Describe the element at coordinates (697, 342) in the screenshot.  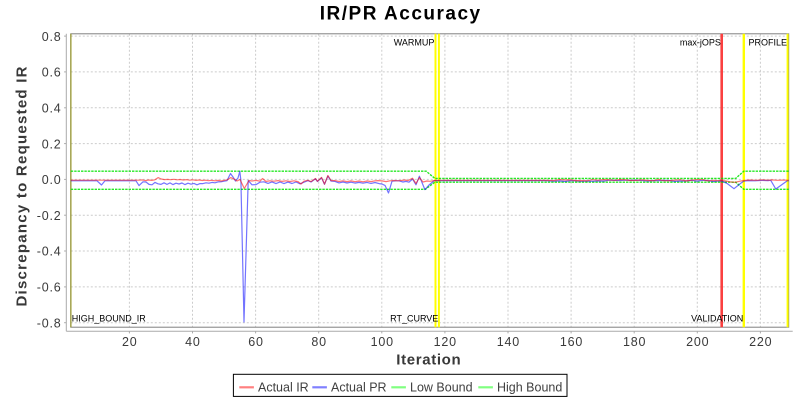
I see `svg-text: 200` at that location.